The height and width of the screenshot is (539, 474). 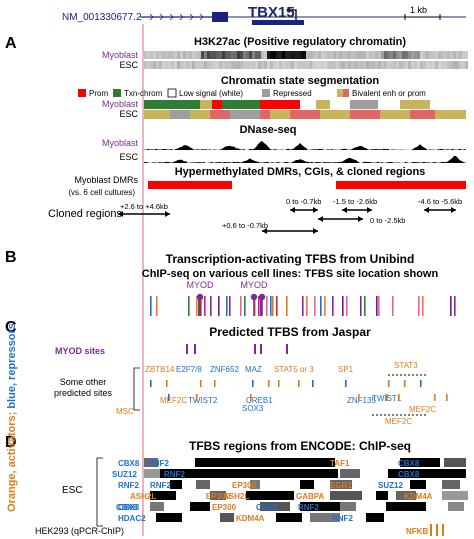 I want to click on dnase-row-esc: ESC, so click(x=128, y=157).